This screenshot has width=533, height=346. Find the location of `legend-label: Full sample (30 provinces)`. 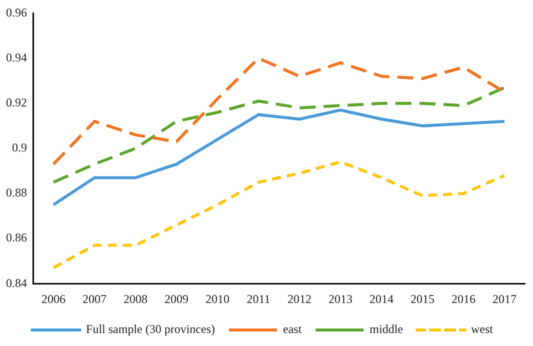

legend-label: Full sample (30 provinces) is located at coordinates (151, 329).